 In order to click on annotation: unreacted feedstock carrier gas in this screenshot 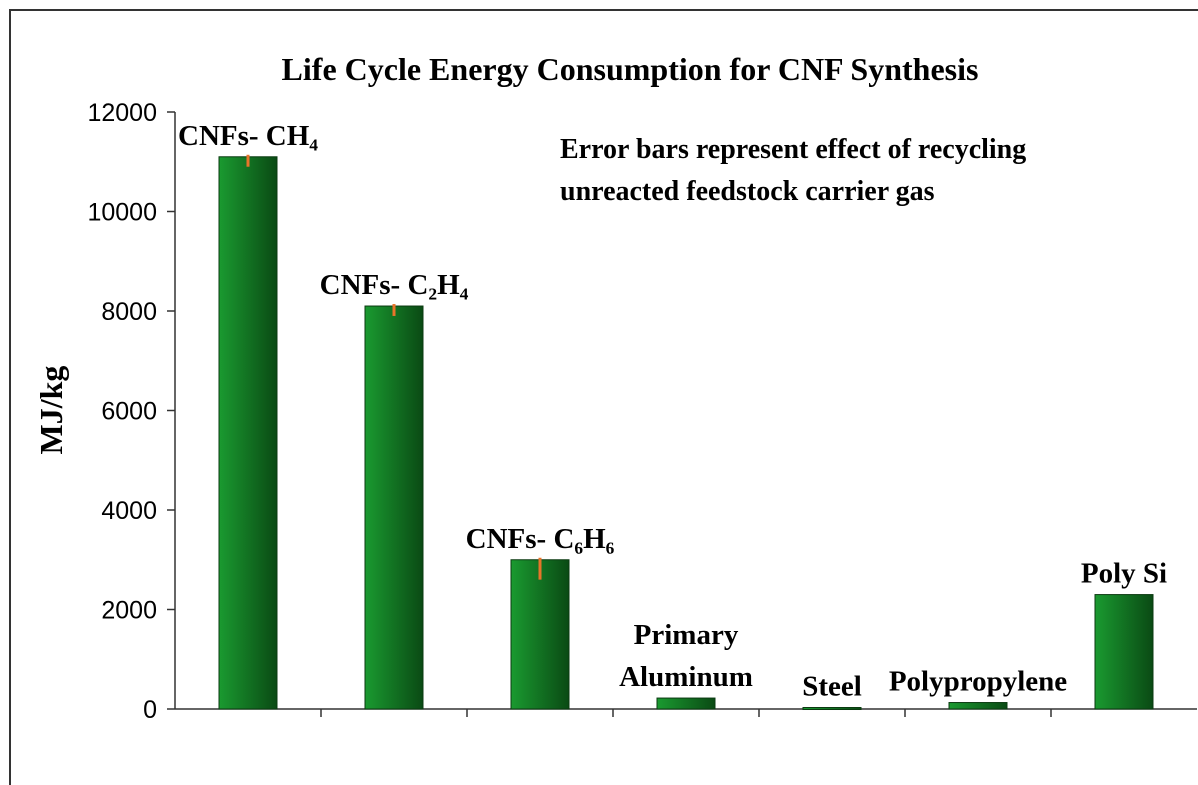, I will do `click(747, 191)`.